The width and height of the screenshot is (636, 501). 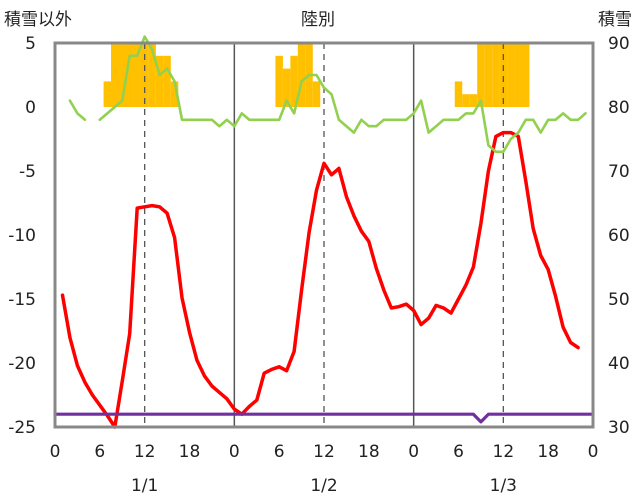 What do you see at coordinates (38, 20) in the screenshot?
I see `left-axis-title: 積雪以外` at bounding box center [38, 20].